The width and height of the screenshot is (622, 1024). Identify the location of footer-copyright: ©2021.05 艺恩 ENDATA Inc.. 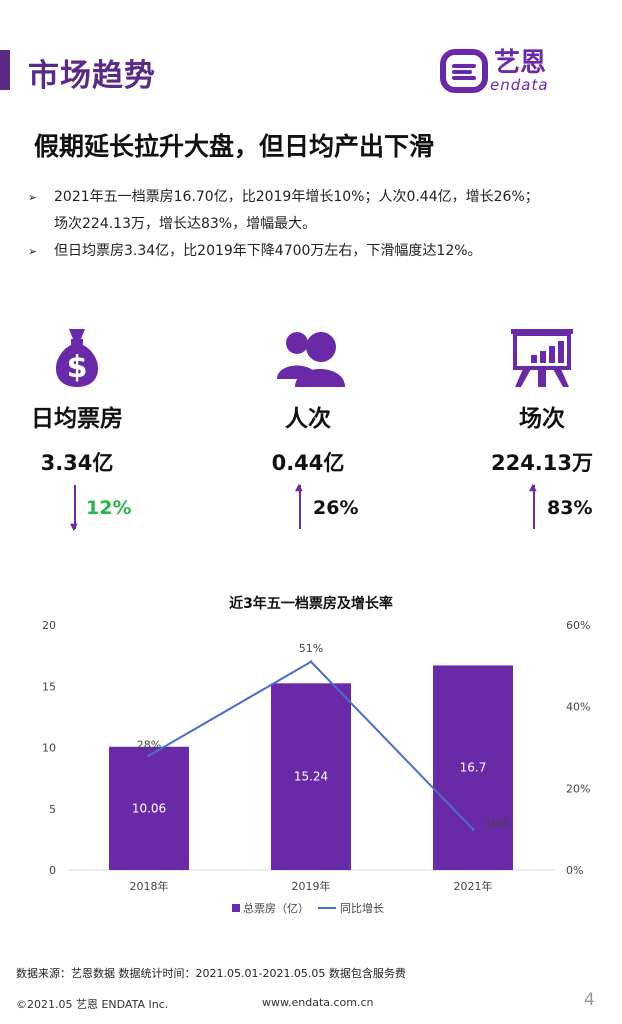
(92, 1004).